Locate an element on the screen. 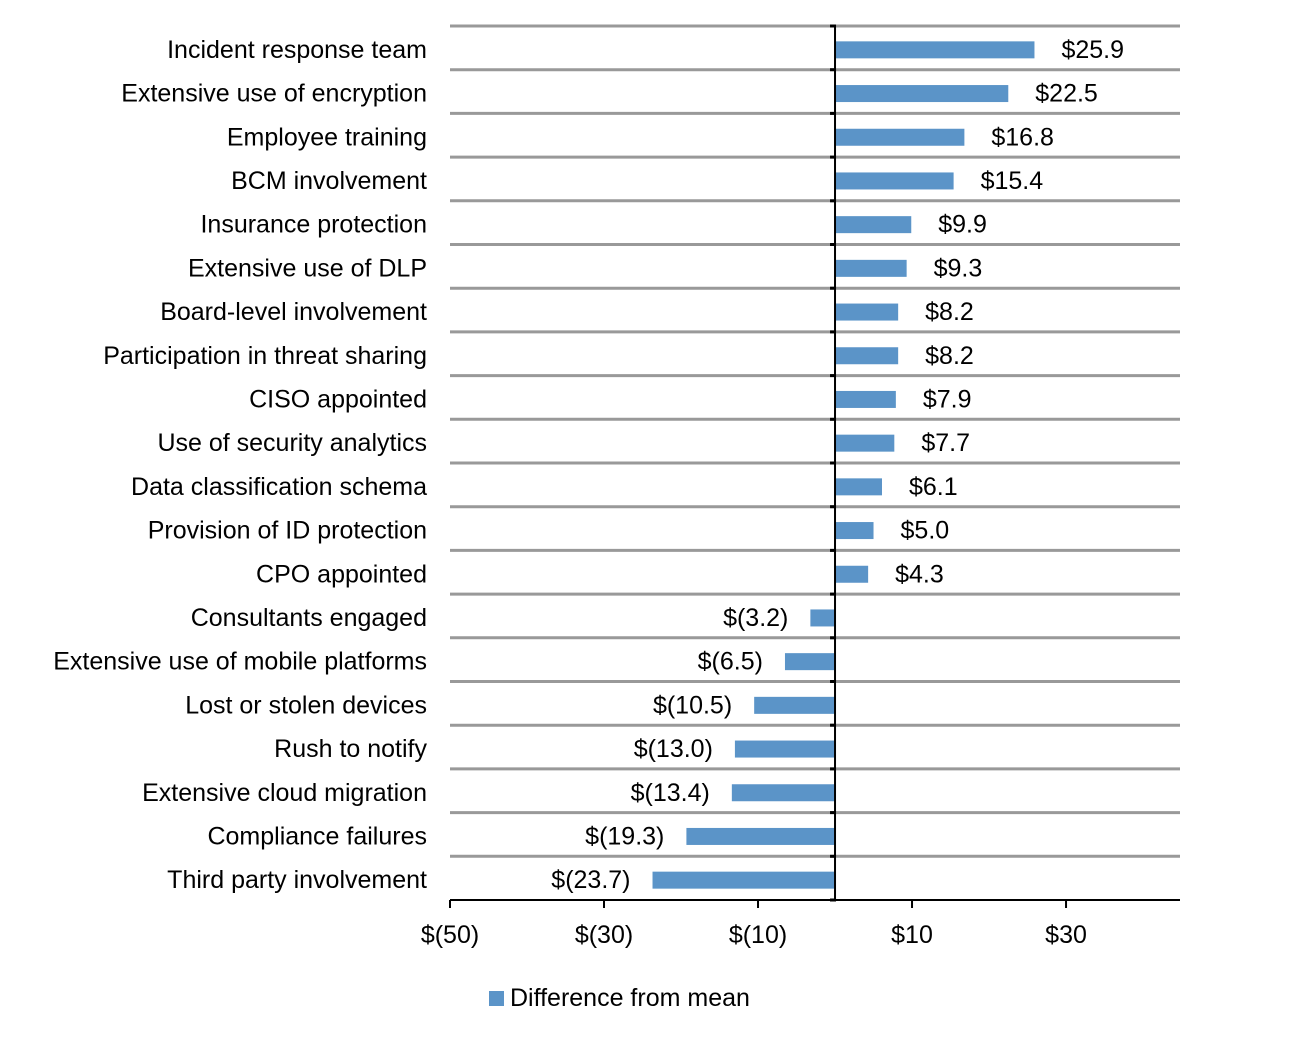  category-label: Data classification schema is located at coordinates (279, 487).